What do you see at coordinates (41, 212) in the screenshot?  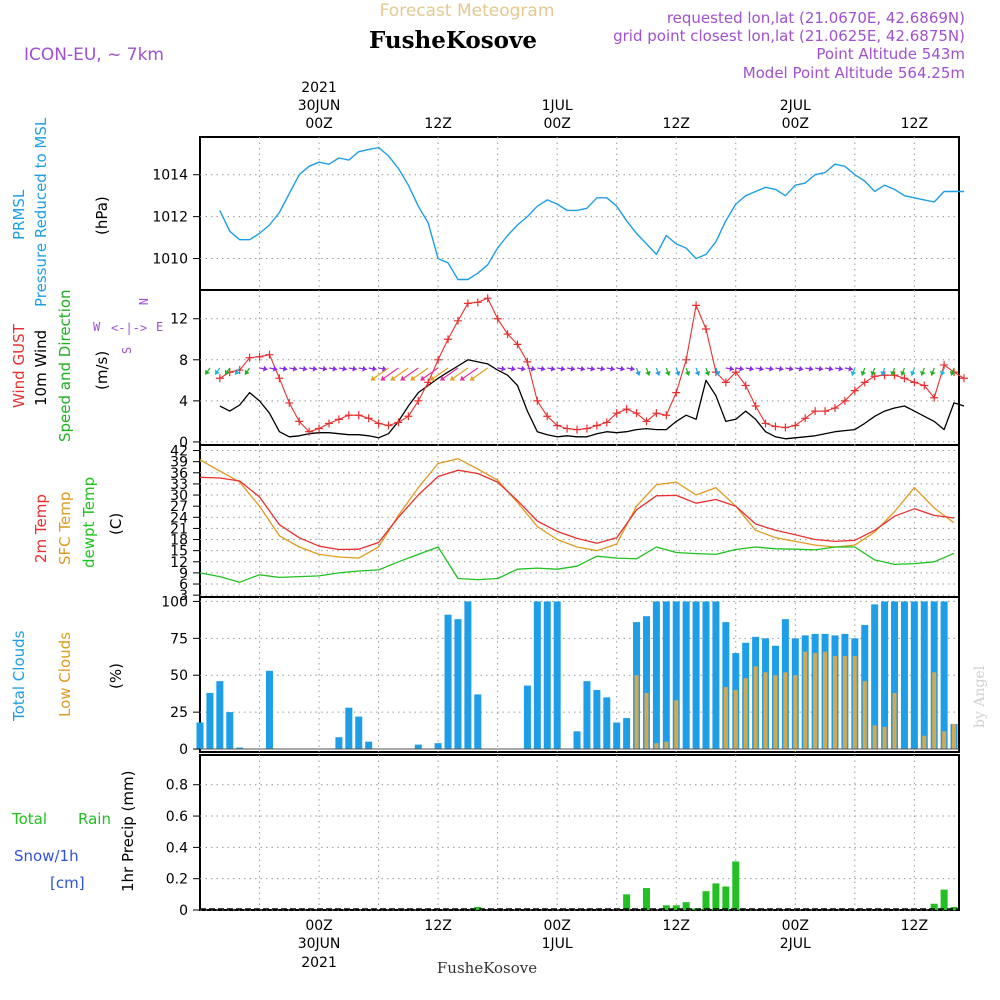 I see `pressure-desc-label: Pressure Reduced to MSL` at bounding box center [41, 212].